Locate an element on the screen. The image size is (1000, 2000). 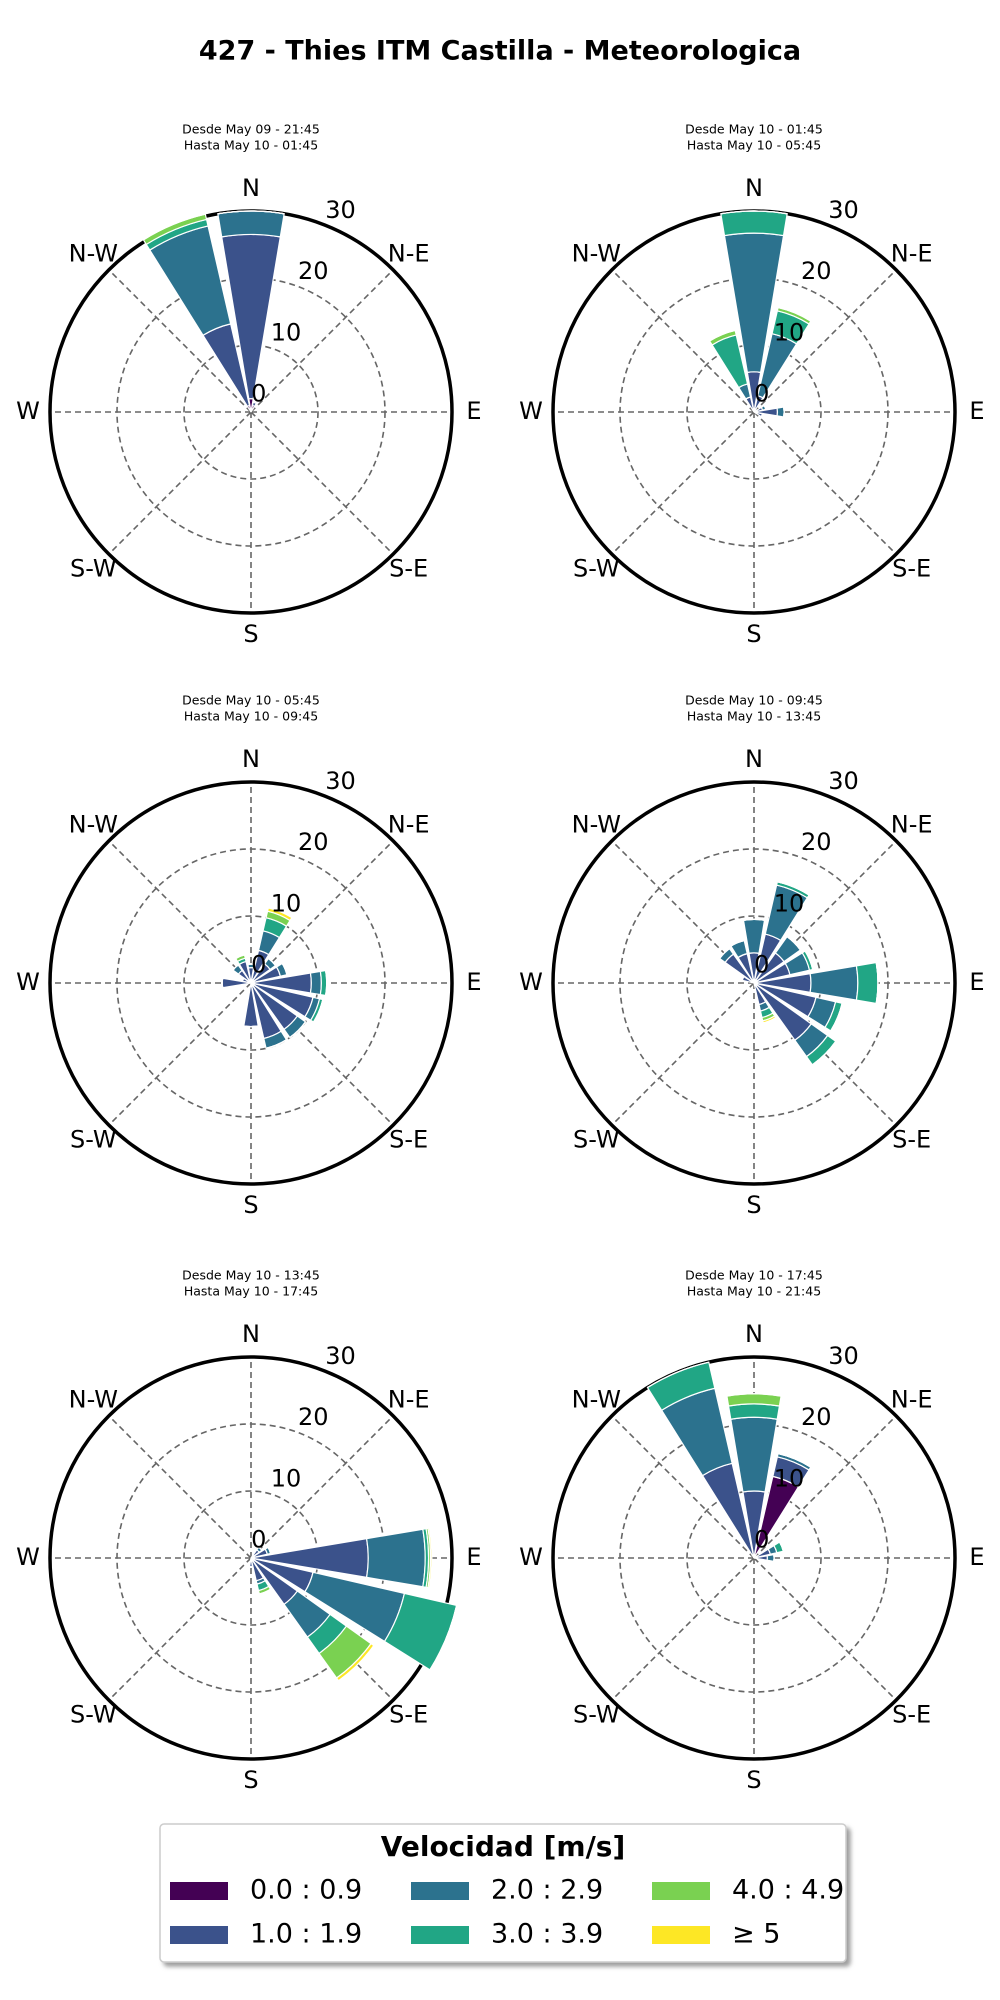
chart-subtitle: Hasta May 10 - 09:45 is located at coordinates (251, 716).